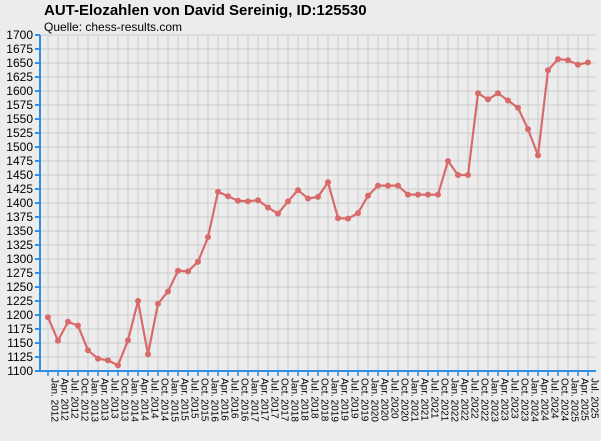  What do you see at coordinates (19, 217) in the screenshot?
I see `y-tick-label: 1375` at bounding box center [19, 217].